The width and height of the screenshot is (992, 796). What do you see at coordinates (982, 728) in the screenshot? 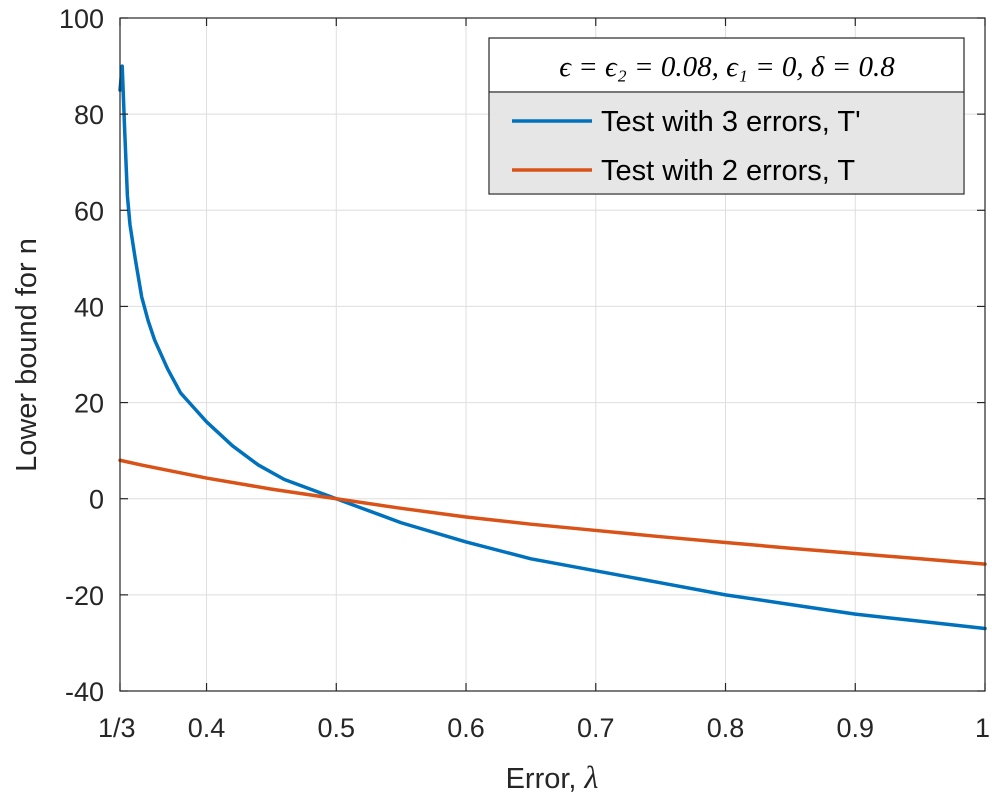
I see `x-tick-label: 1` at bounding box center [982, 728].